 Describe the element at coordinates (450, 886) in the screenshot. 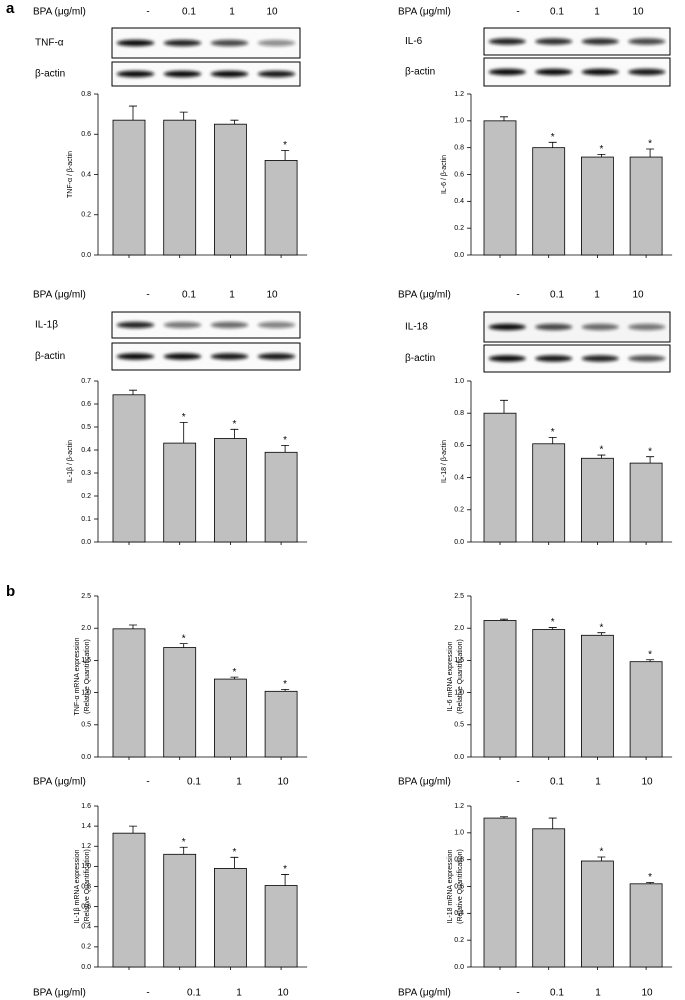

I see `y-axis-label: IL-18 mRNA expression` at that location.